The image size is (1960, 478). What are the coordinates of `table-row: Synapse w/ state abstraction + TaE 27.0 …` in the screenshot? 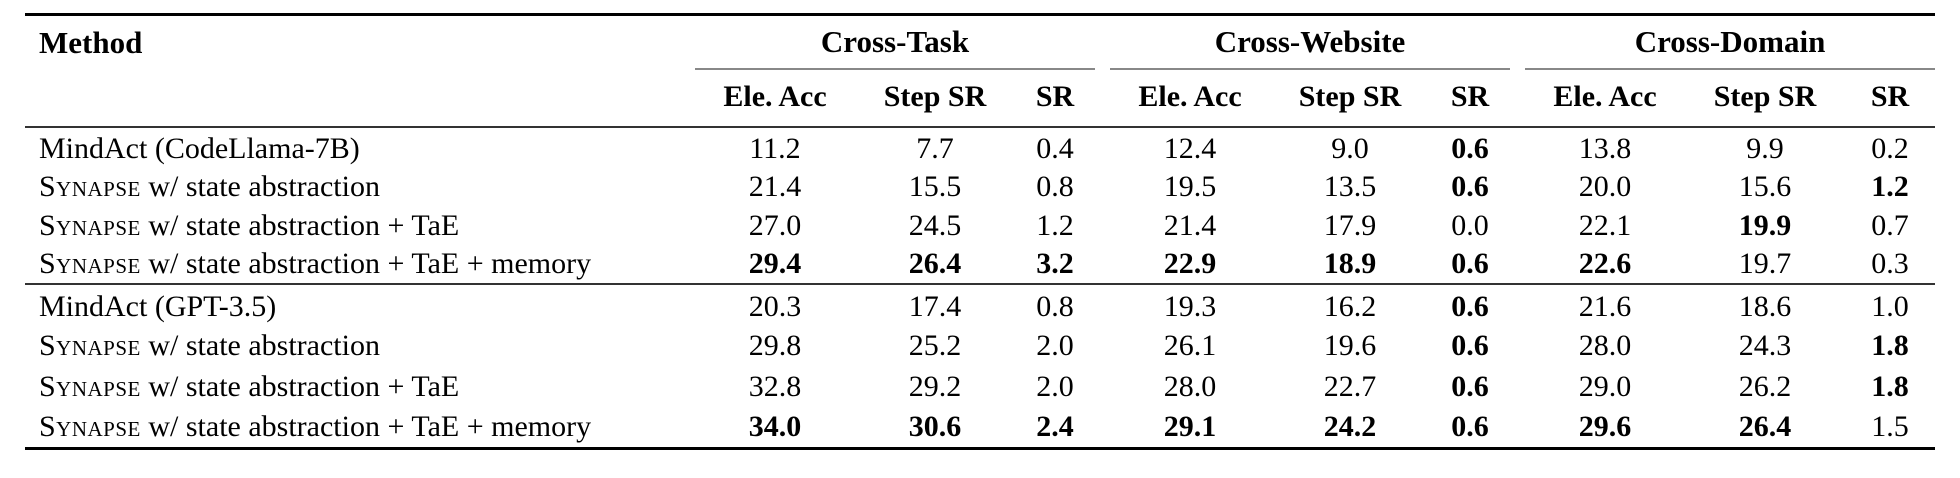 It's located at (980, 225).